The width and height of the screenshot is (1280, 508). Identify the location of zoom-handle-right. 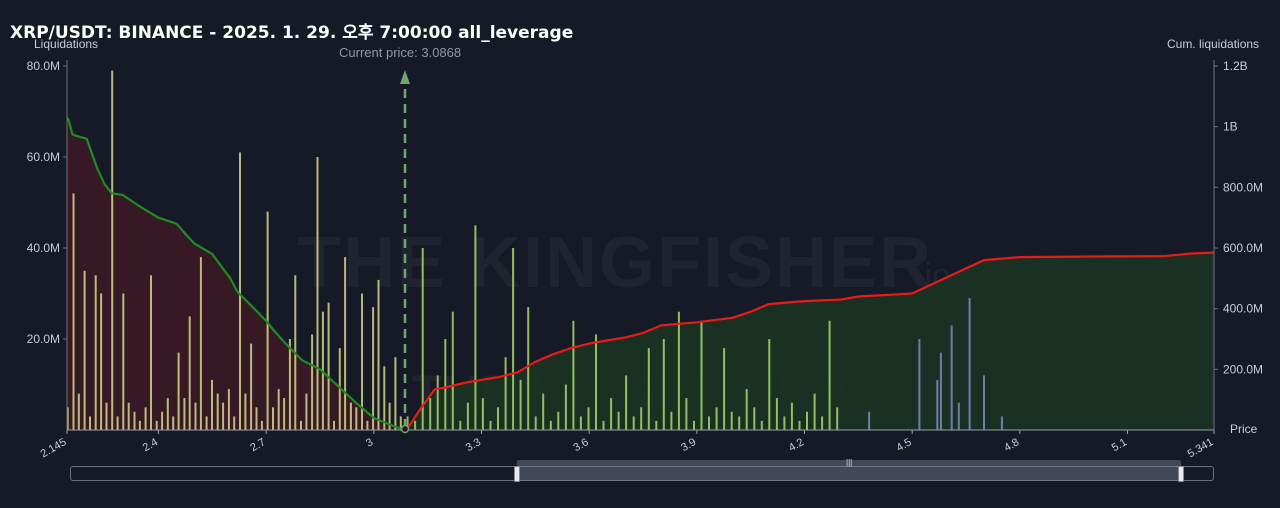
(1181, 474).